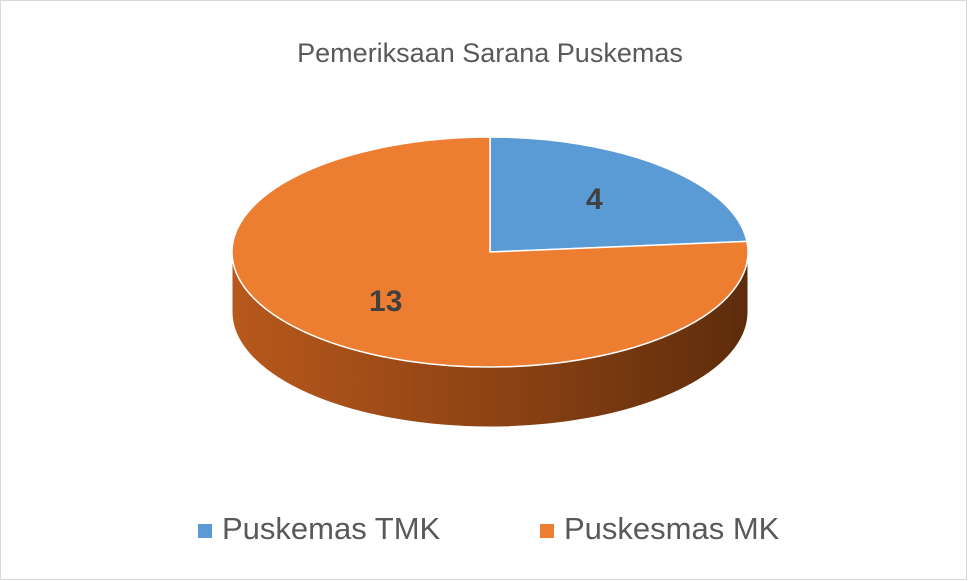 The image size is (968, 581). What do you see at coordinates (331, 528) in the screenshot?
I see `legend-label: Puskemas TMK` at bounding box center [331, 528].